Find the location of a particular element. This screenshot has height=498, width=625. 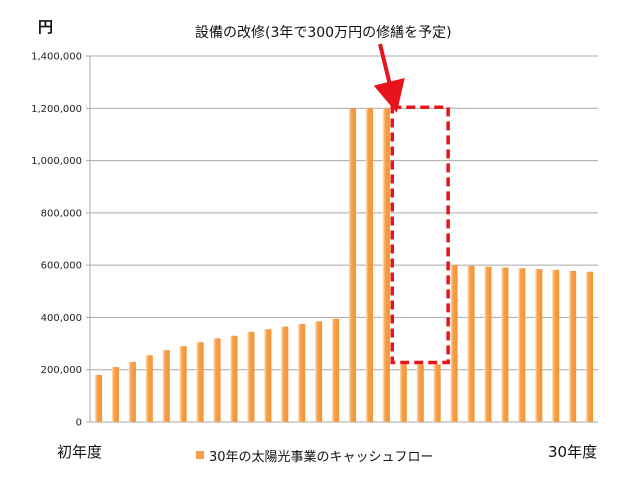

repair-annotation-arrow is located at coordinates (389, 78).